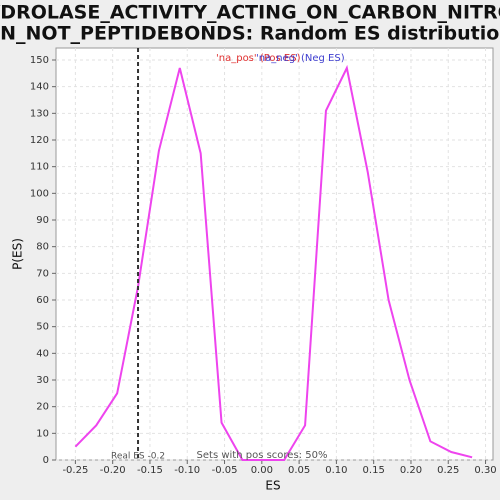 The height and width of the screenshot is (500, 500). What do you see at coordinates (374, 470) in the screenshot?
I see `x-tick-label: 0.15` at bounding box center [374, 470].